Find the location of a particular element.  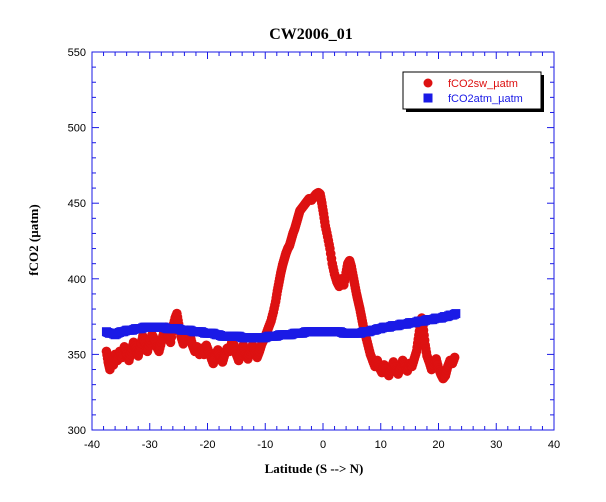

y-axis-label: fCO2 (µatm) is located at coordinates (33, 239).